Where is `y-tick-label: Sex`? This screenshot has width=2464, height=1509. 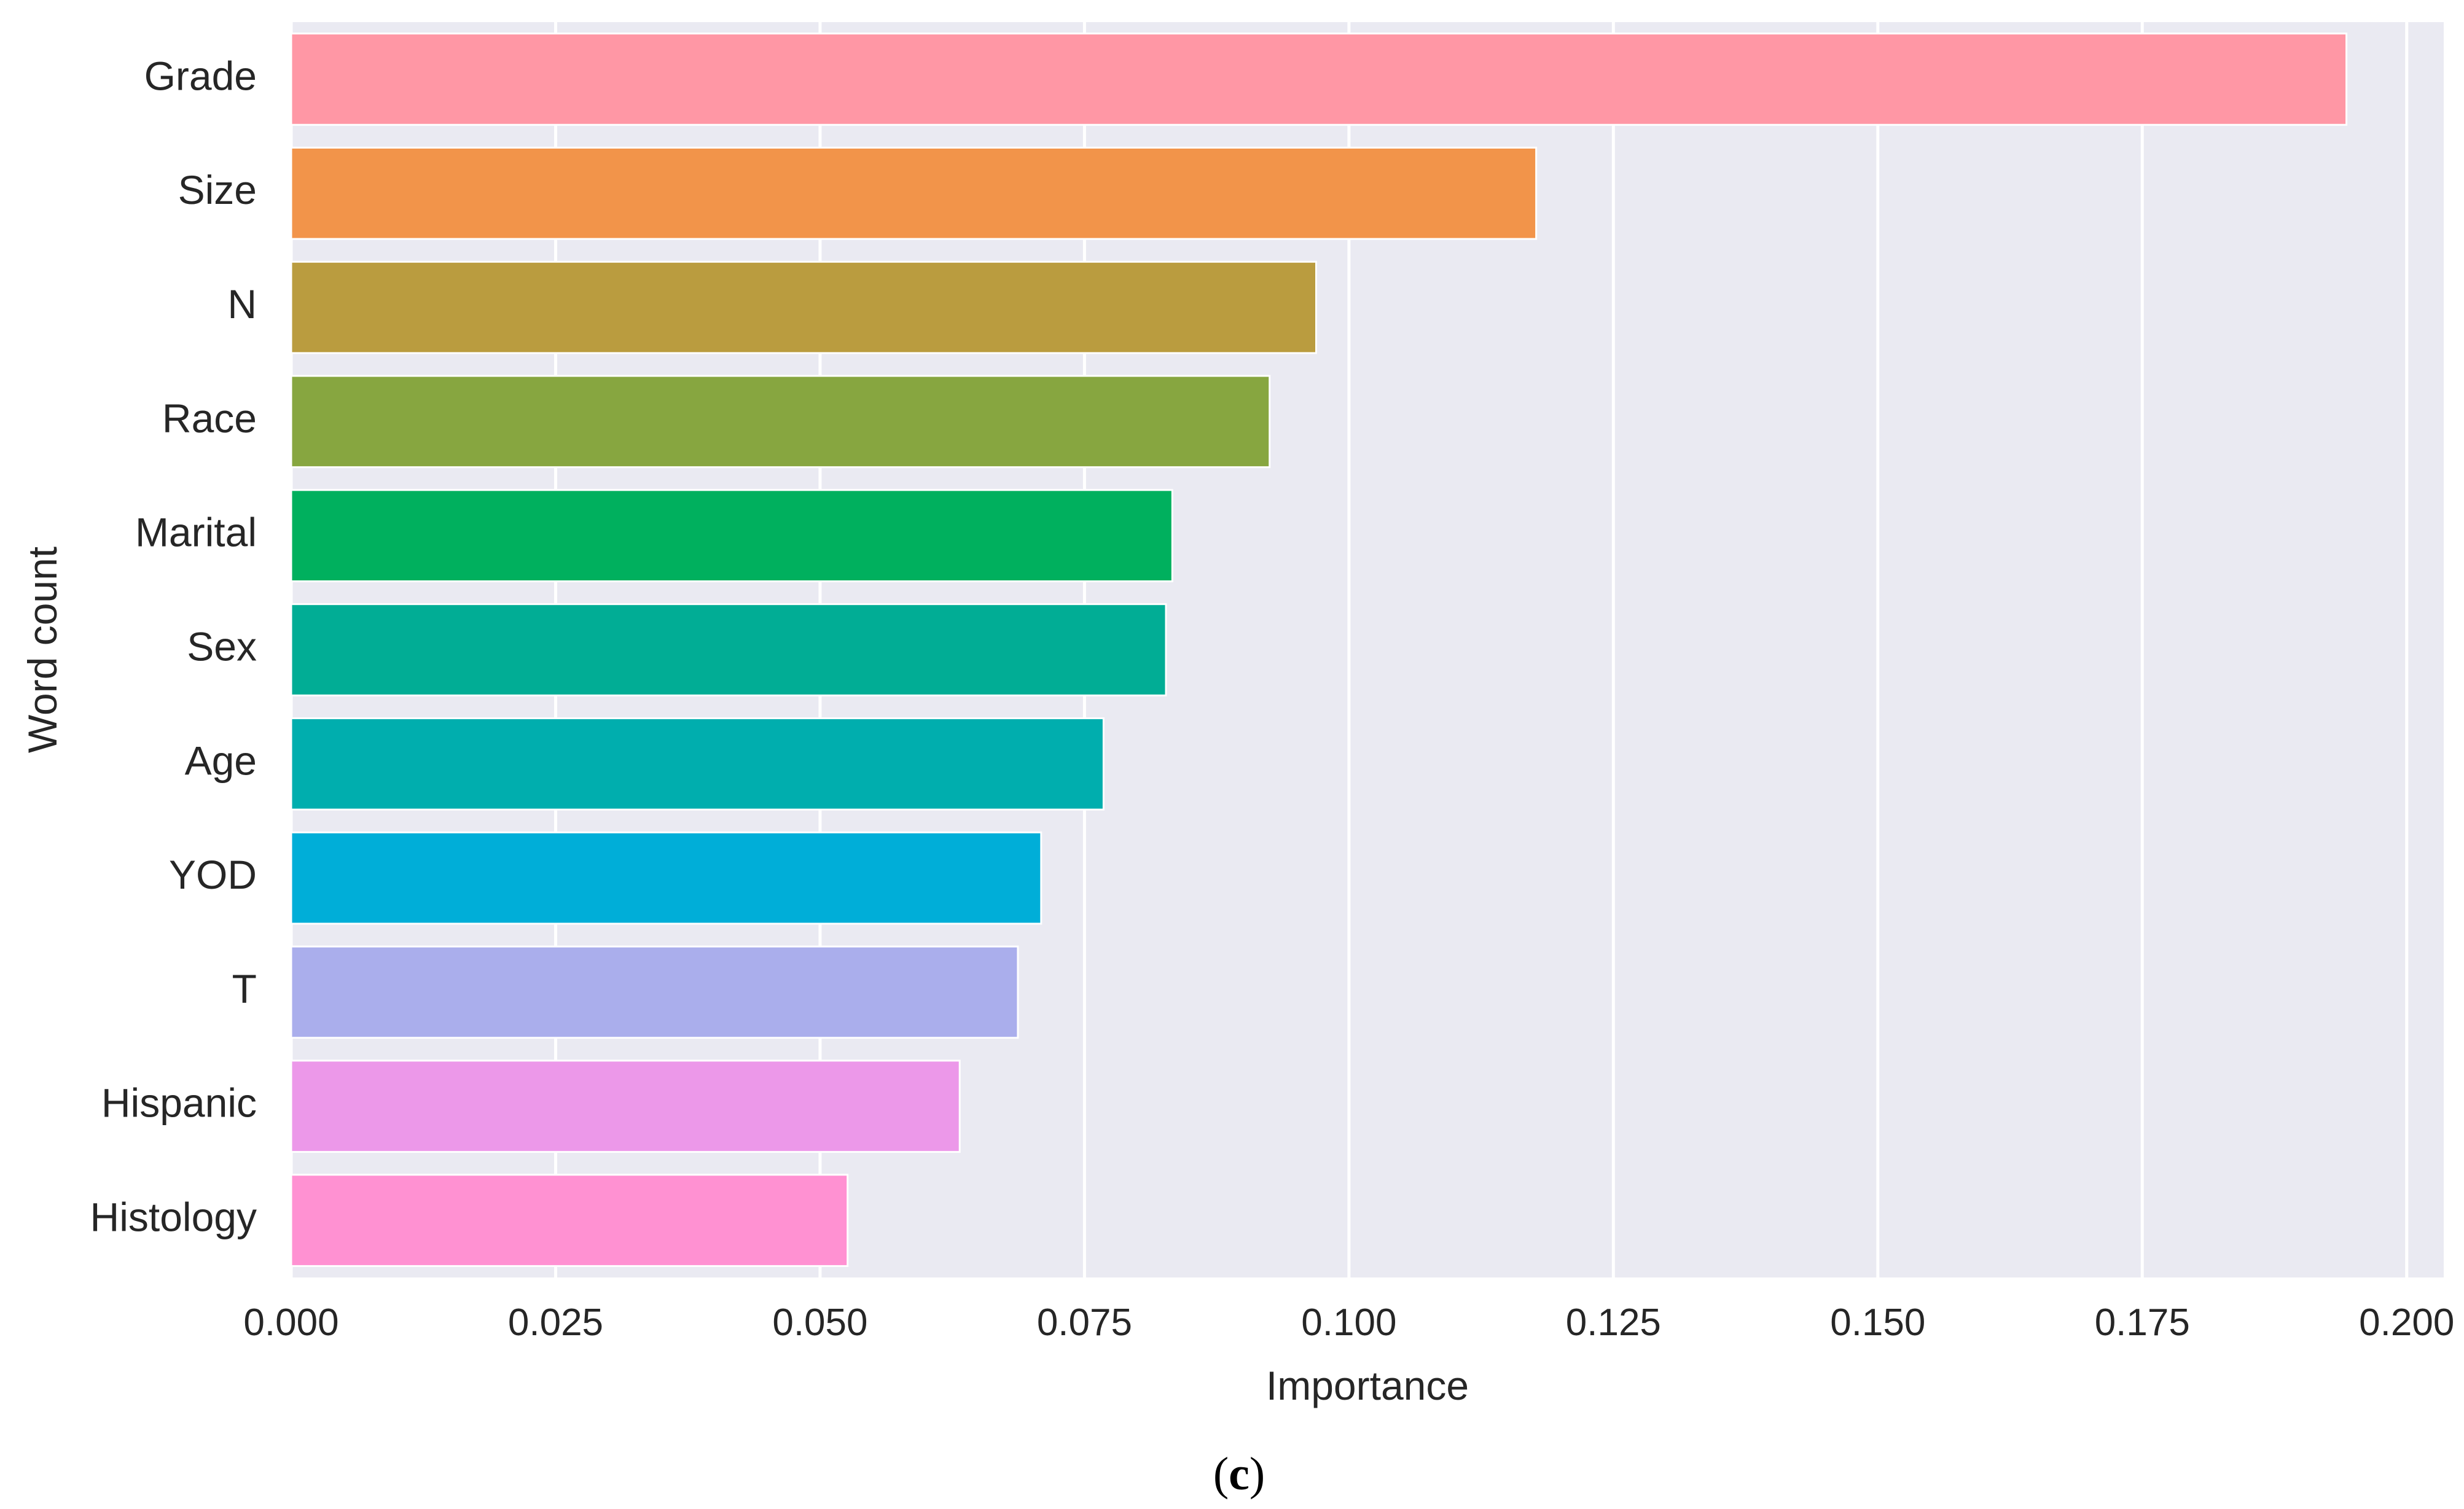
y-tick-label: Sex is located at coordinates (222, 646).